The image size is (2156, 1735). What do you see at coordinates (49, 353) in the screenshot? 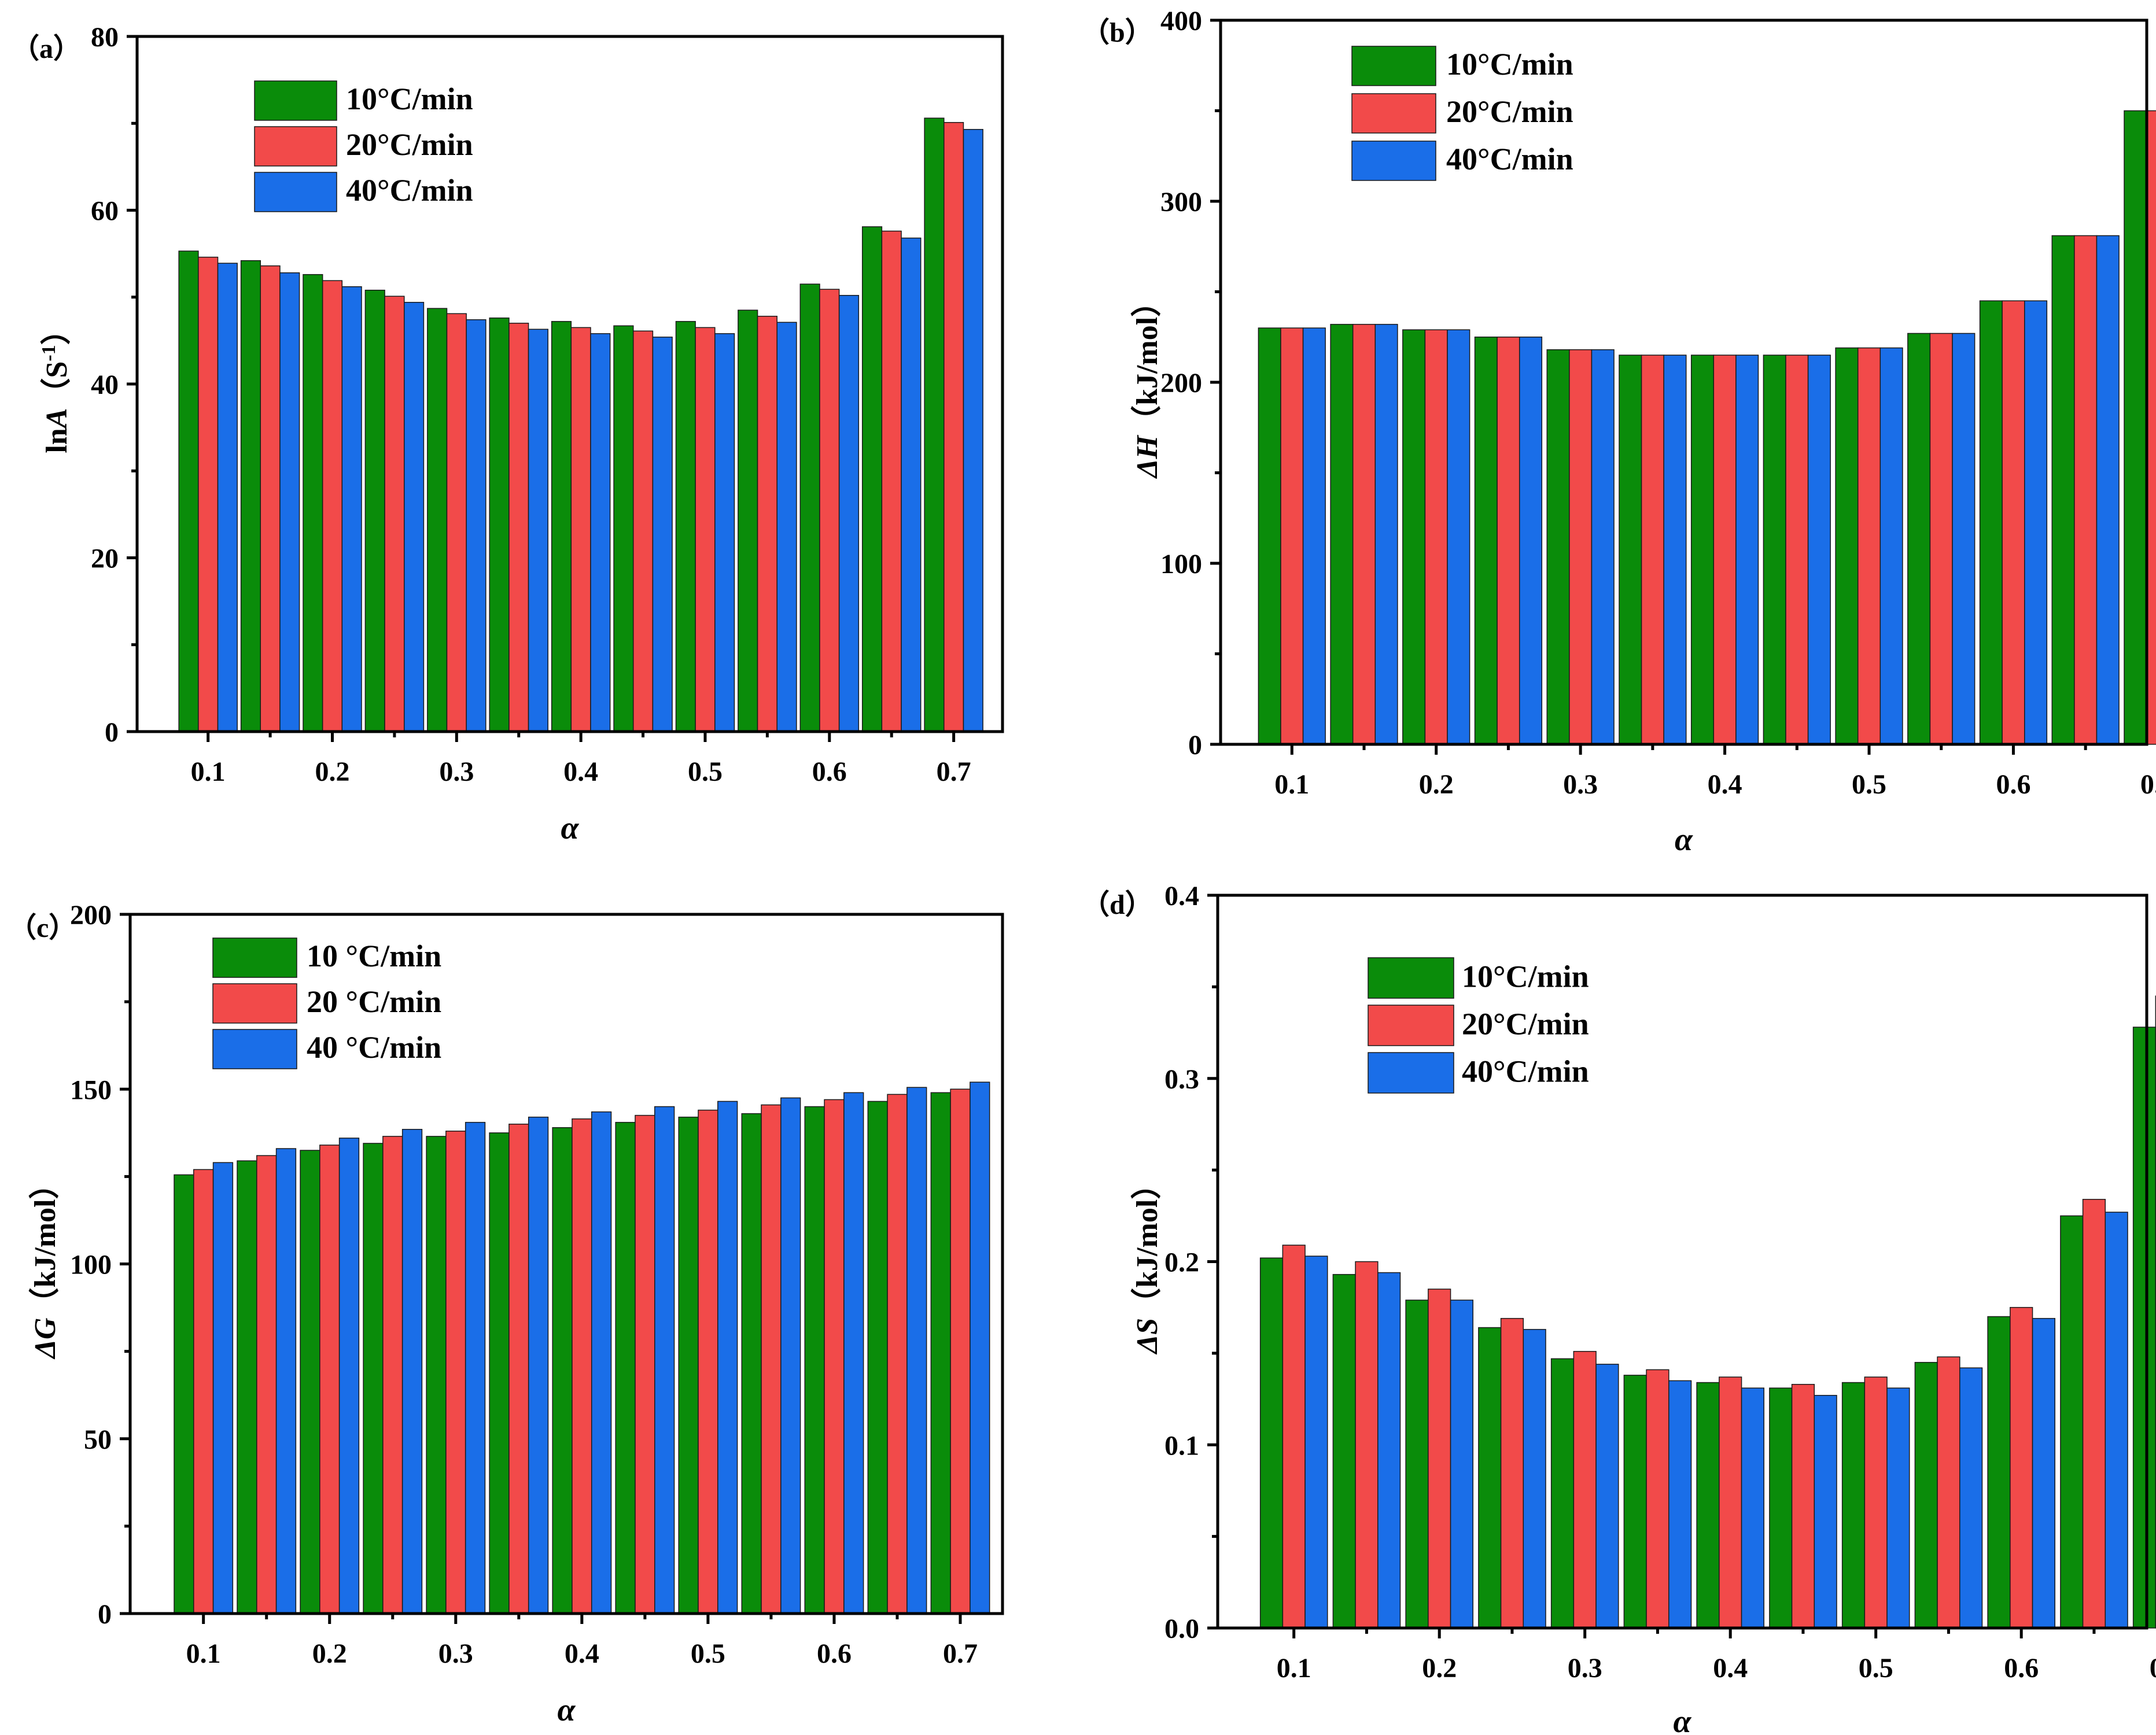
I see `y-axis-label-superscript: -1` at bounding box center [49, 353].